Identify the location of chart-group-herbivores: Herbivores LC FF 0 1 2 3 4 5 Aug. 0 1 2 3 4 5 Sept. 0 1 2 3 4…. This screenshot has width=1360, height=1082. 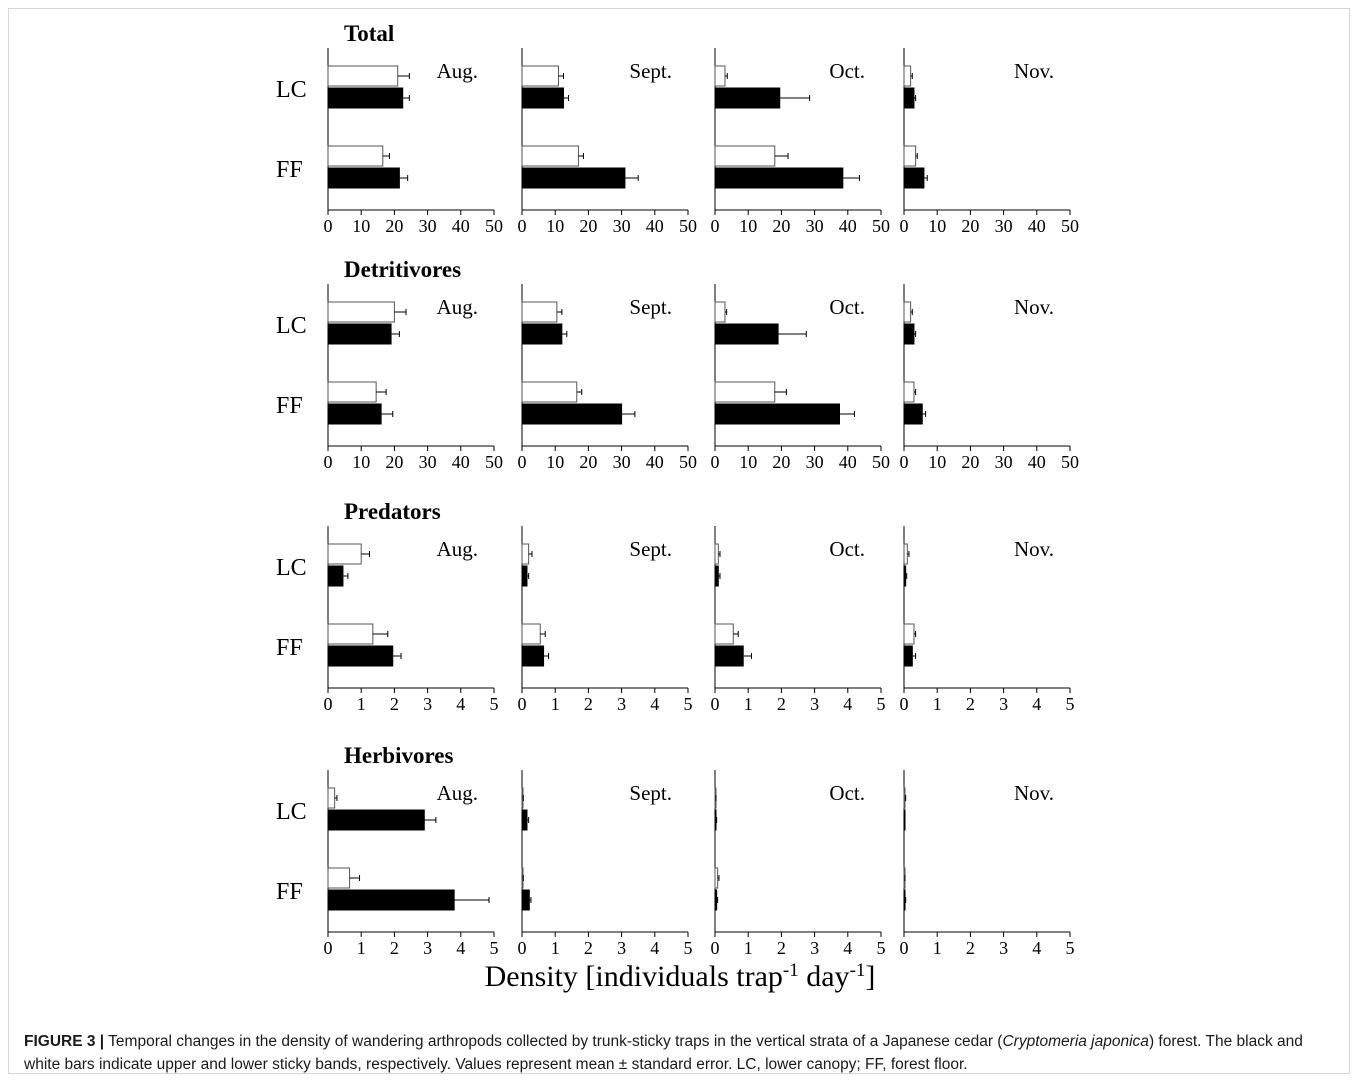
(675, 850).